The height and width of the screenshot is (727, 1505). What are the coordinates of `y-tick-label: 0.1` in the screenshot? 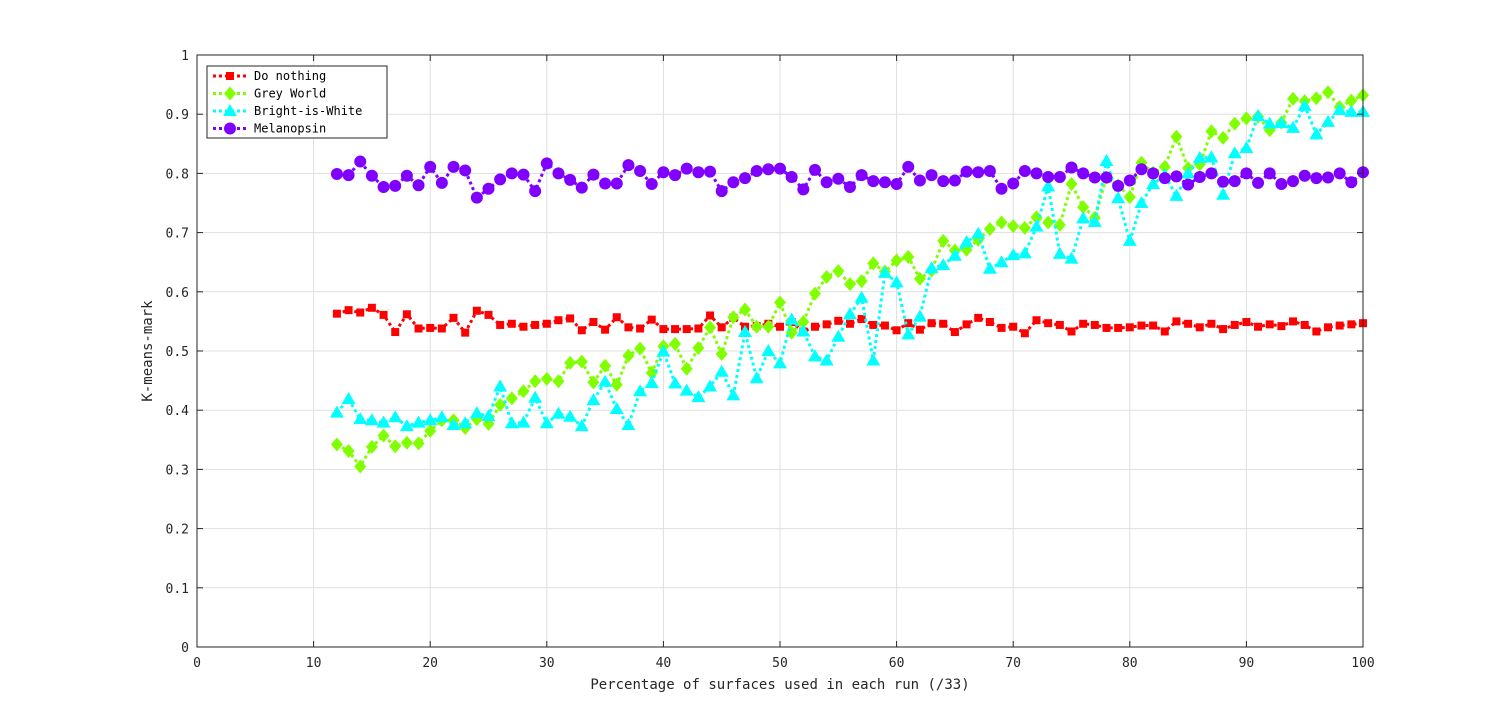 It's located at (177, 589).